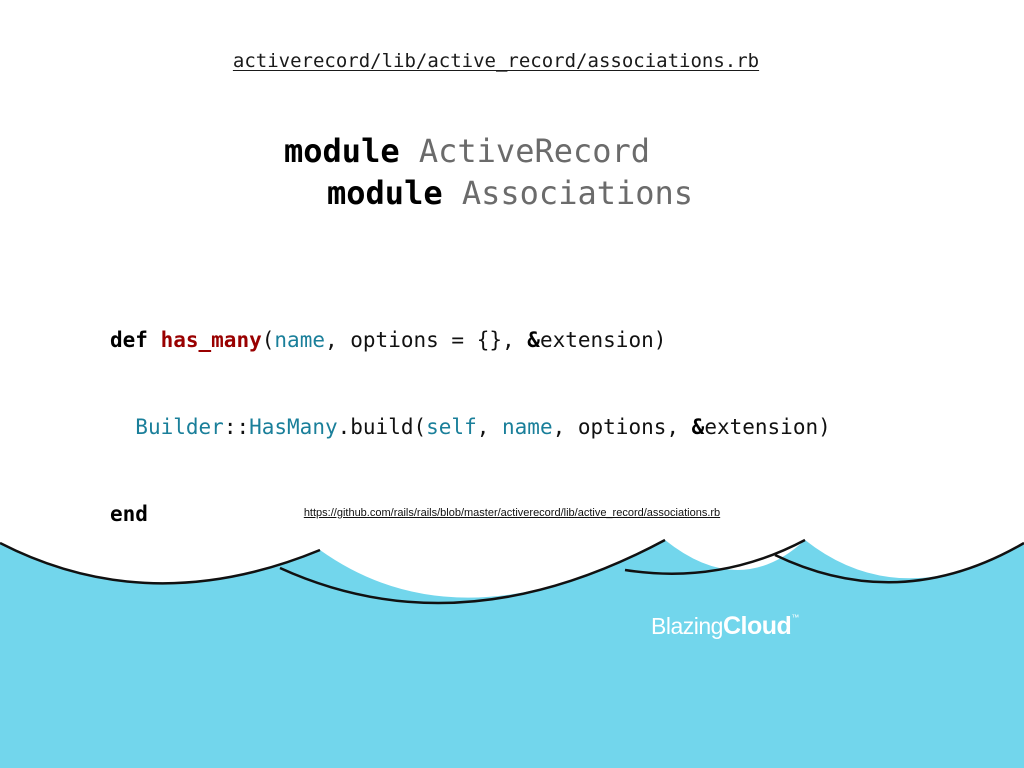 This screenshot has height=768, width=1024. I want to click on blazing-cloud-logo: BlazingCloud™, so click(725, 626).